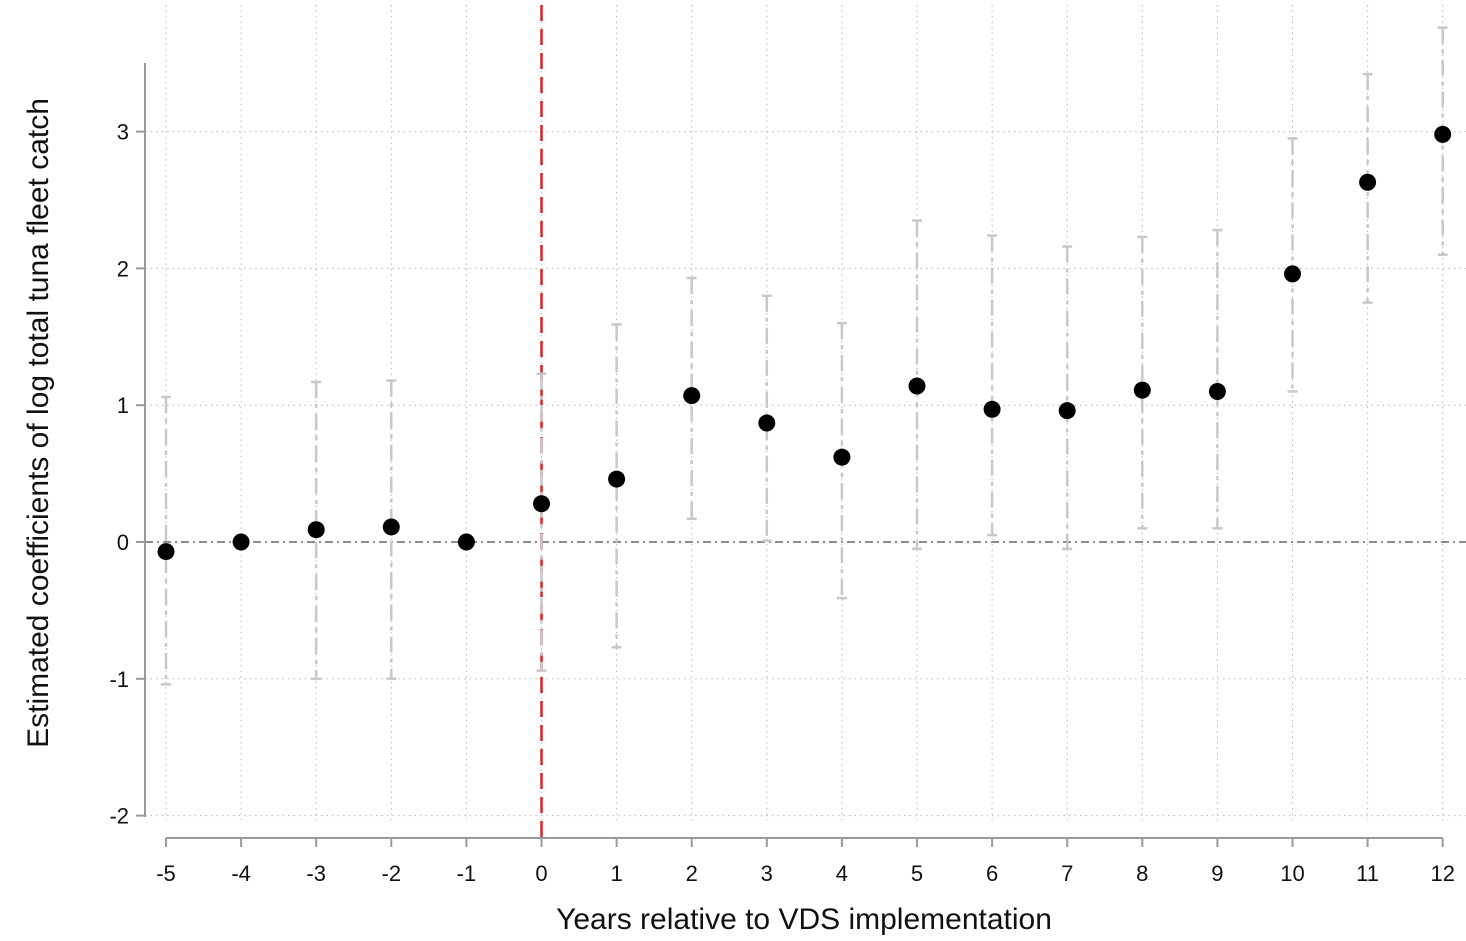 Image resolution: width=1466 pixels, height=941 pixels. Describe the element at coordinates (119, 679) in the screenshot. I see `y-tick-label: -1` at that location.